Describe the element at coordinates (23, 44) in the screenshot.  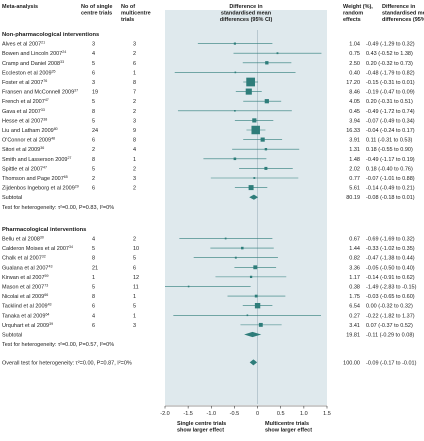
I see `study-label: Alves et al 200721` at that location.